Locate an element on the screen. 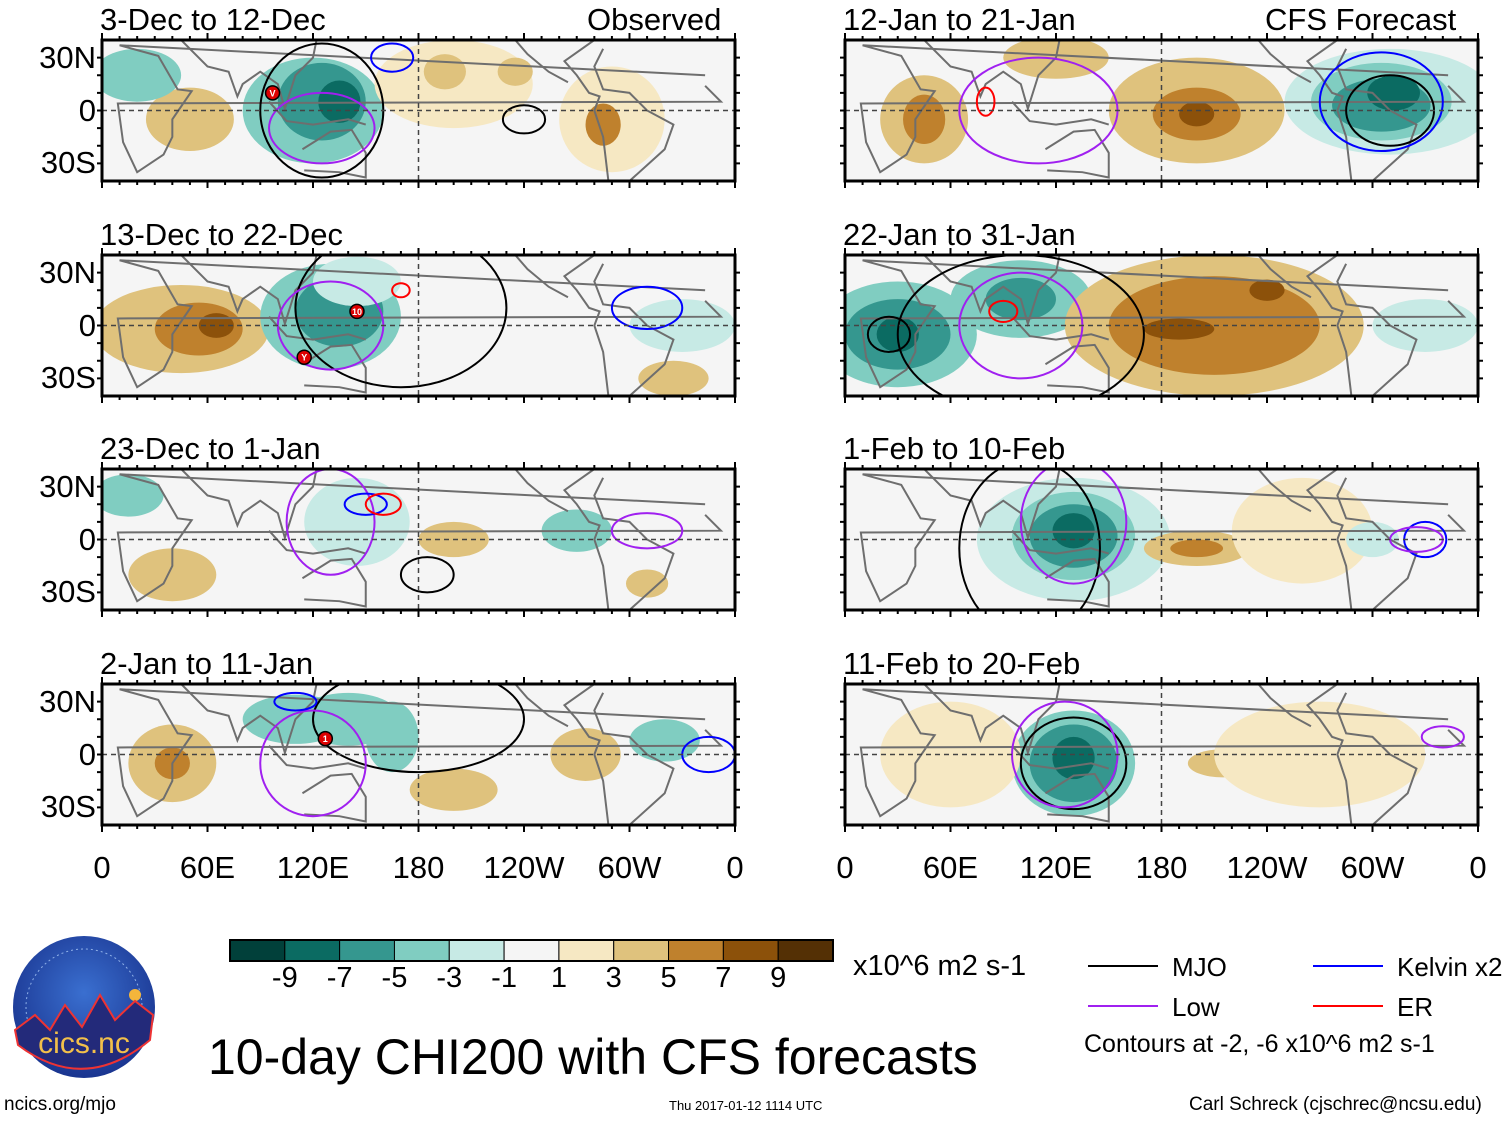 The width and height of the screenshot is (1510, 1121). forecast-label: CFS Forecast is located at coordinates (1361, 19).